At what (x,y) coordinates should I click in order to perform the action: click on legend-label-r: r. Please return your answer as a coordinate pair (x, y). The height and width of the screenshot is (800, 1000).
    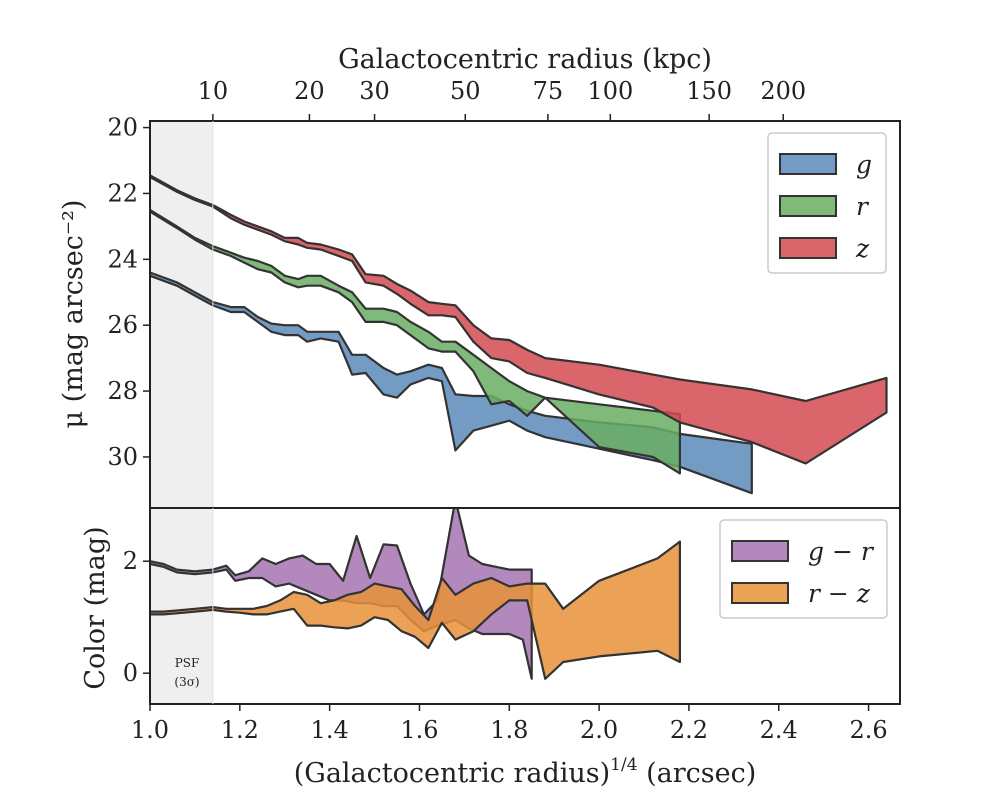
    Looking at the image, I should click on (863, 206).